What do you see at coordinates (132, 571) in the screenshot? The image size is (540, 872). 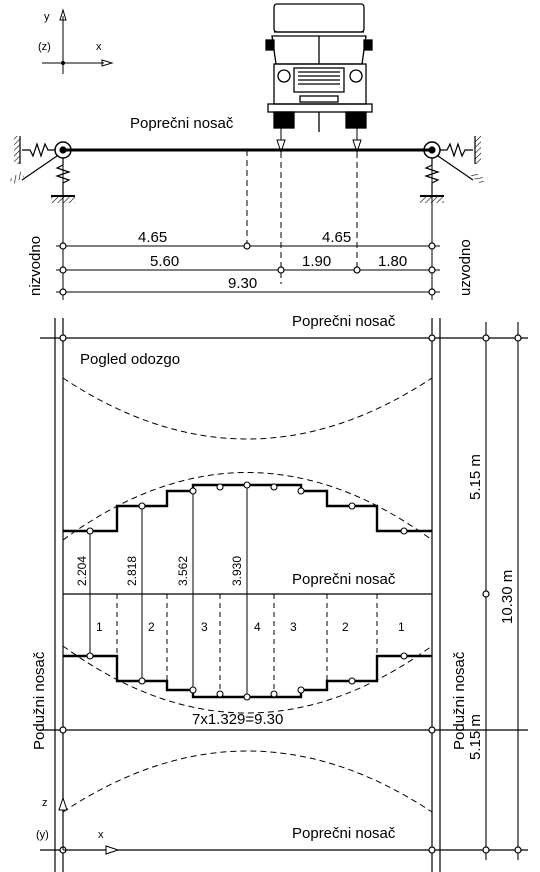 I see `strip-value-2: 2.818` at bounding box center [132, 571].